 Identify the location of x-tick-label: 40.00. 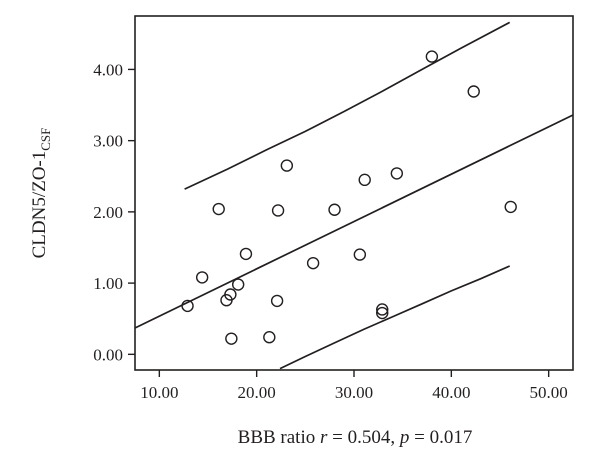
(451, 392).